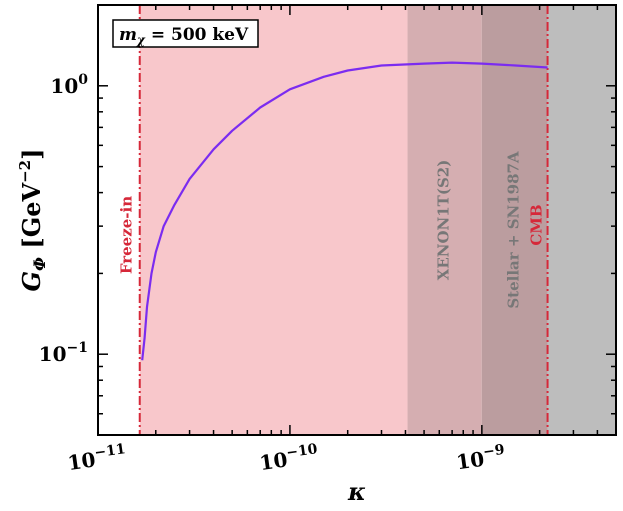 This screenshot has height=511, width=623. I want to click on x-axis-label: κ, so click(356, 491).